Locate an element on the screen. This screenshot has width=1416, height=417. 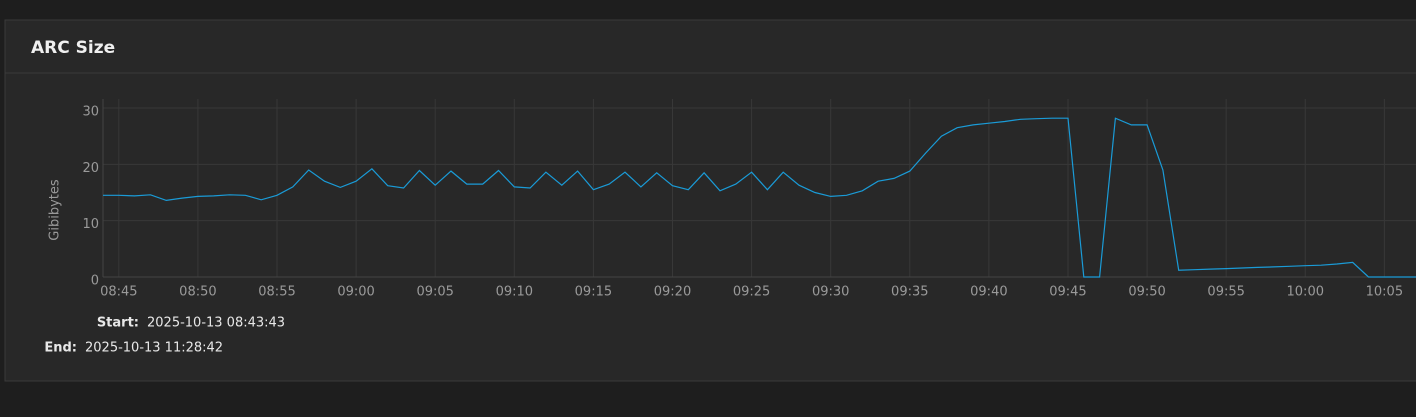
end-value: 2025-10-13 11:28:42 is located at coordinates (154, 348).